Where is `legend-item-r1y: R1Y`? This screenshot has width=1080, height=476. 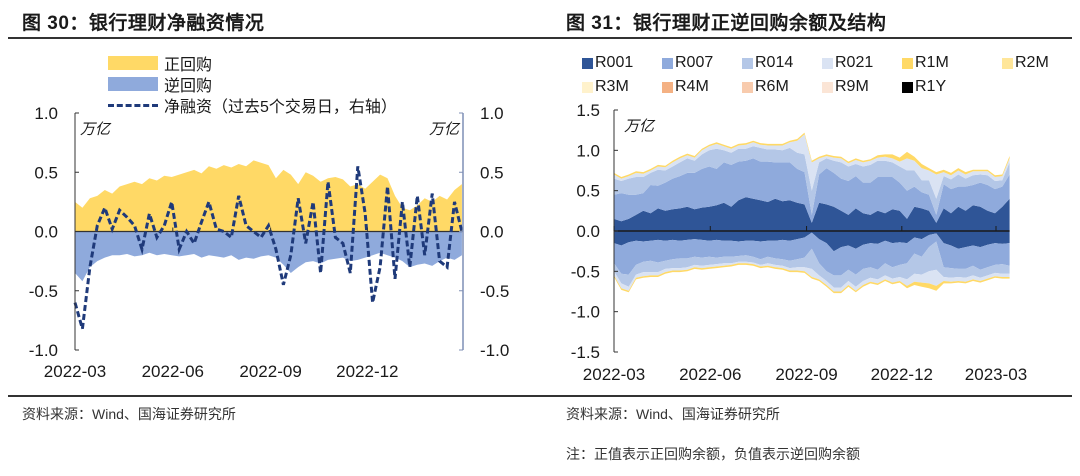
legend-item-r1y: R1Y is located at coordinates (924, 87).